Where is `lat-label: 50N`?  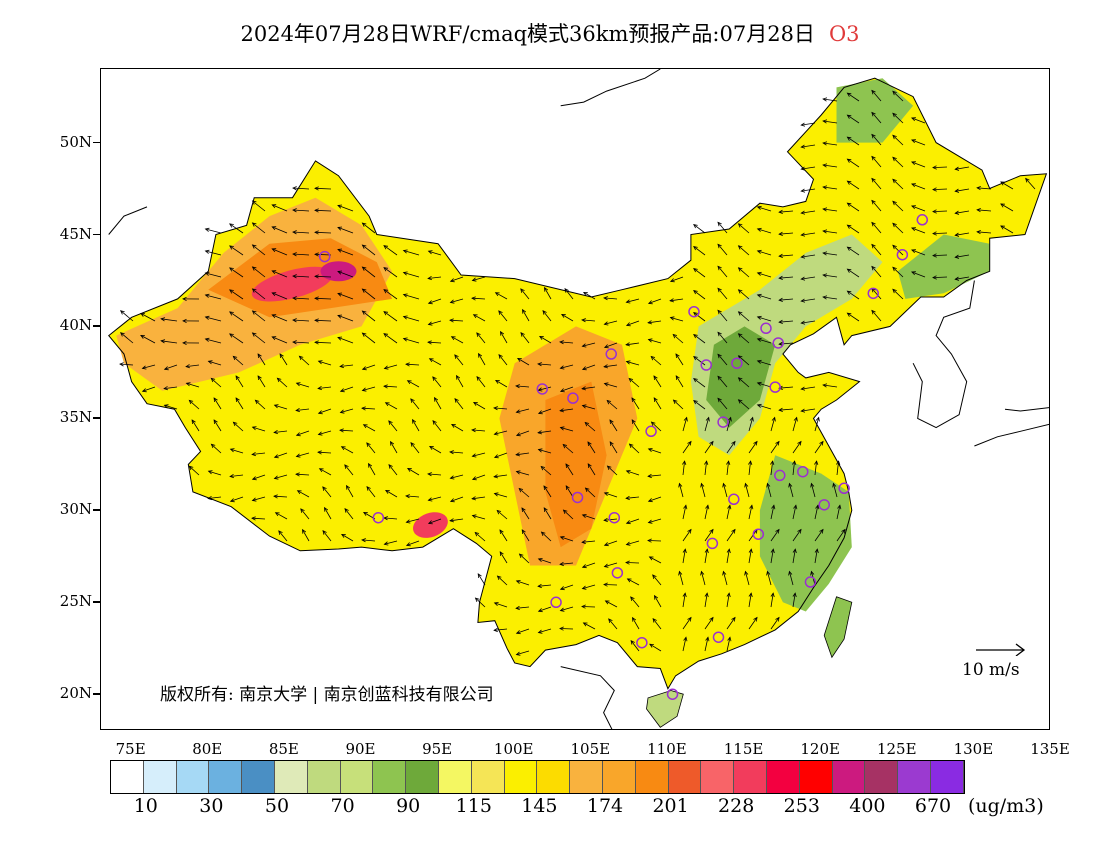
lat-label: 50N is located at coordinates (75, 141).